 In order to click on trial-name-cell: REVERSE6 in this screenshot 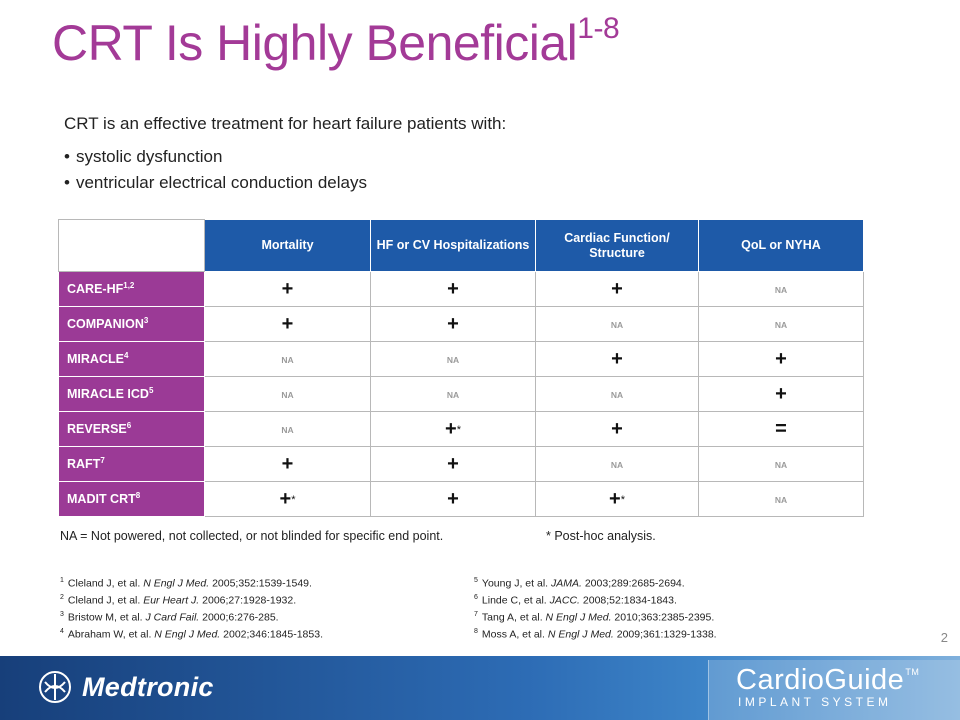, I will do `click(131, 429)`.